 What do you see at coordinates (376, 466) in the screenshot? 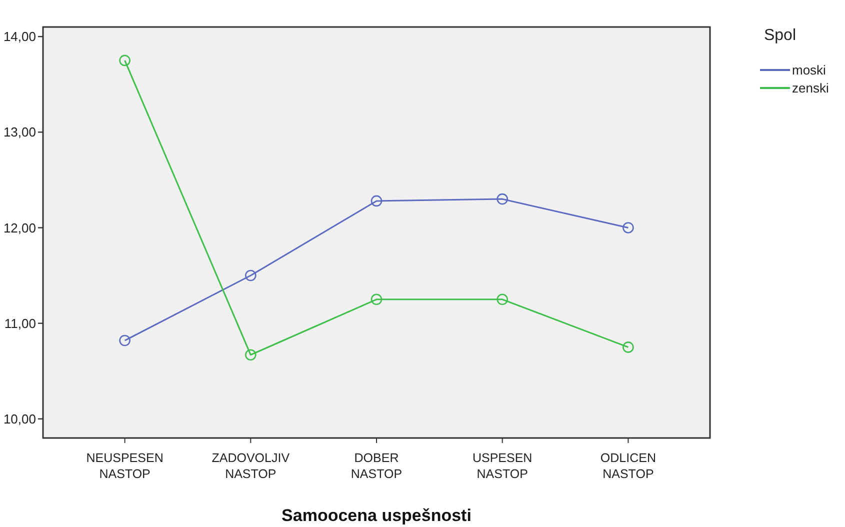
I see `x-tick-label: DOBER NASTOP` at bounding box center [376, 466].